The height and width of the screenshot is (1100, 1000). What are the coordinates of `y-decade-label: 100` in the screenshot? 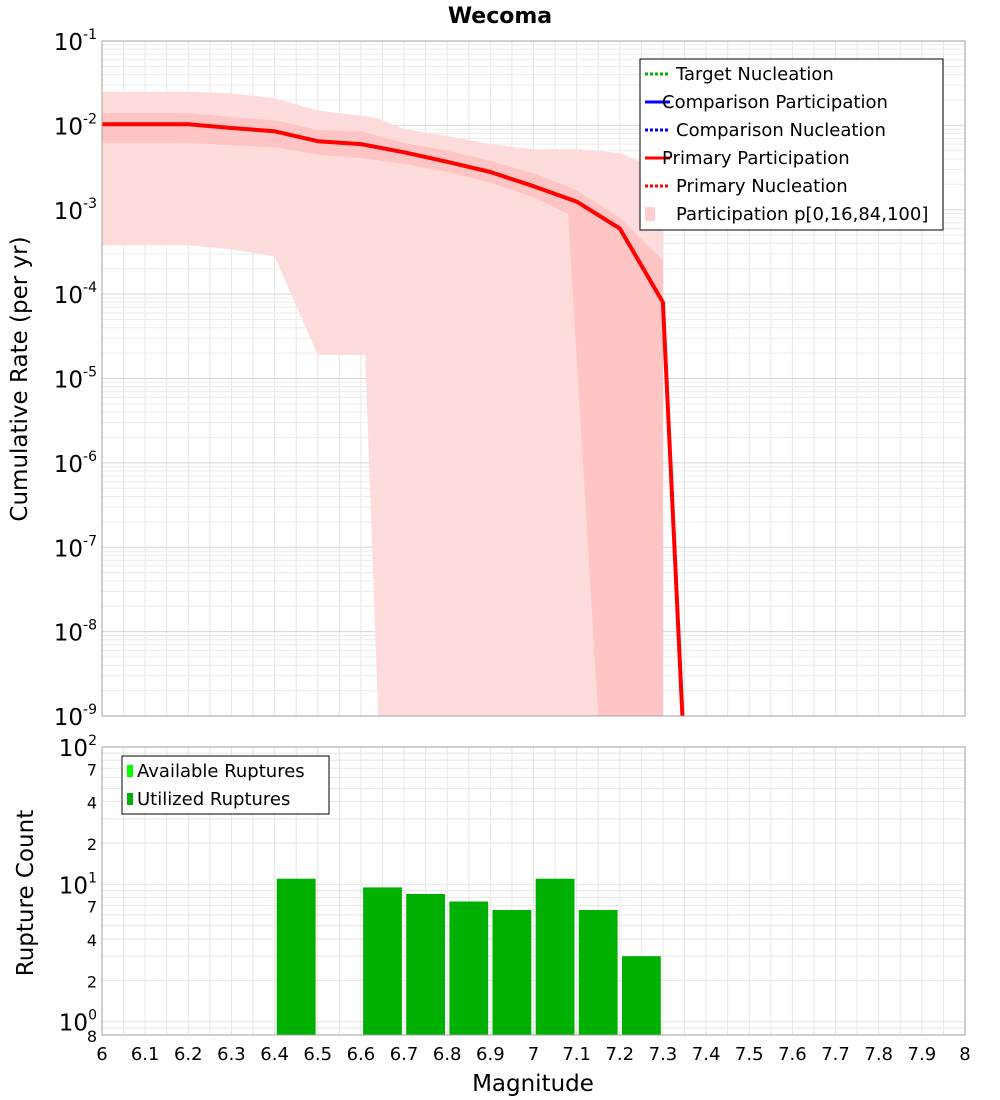 It's located at (78, 1022).